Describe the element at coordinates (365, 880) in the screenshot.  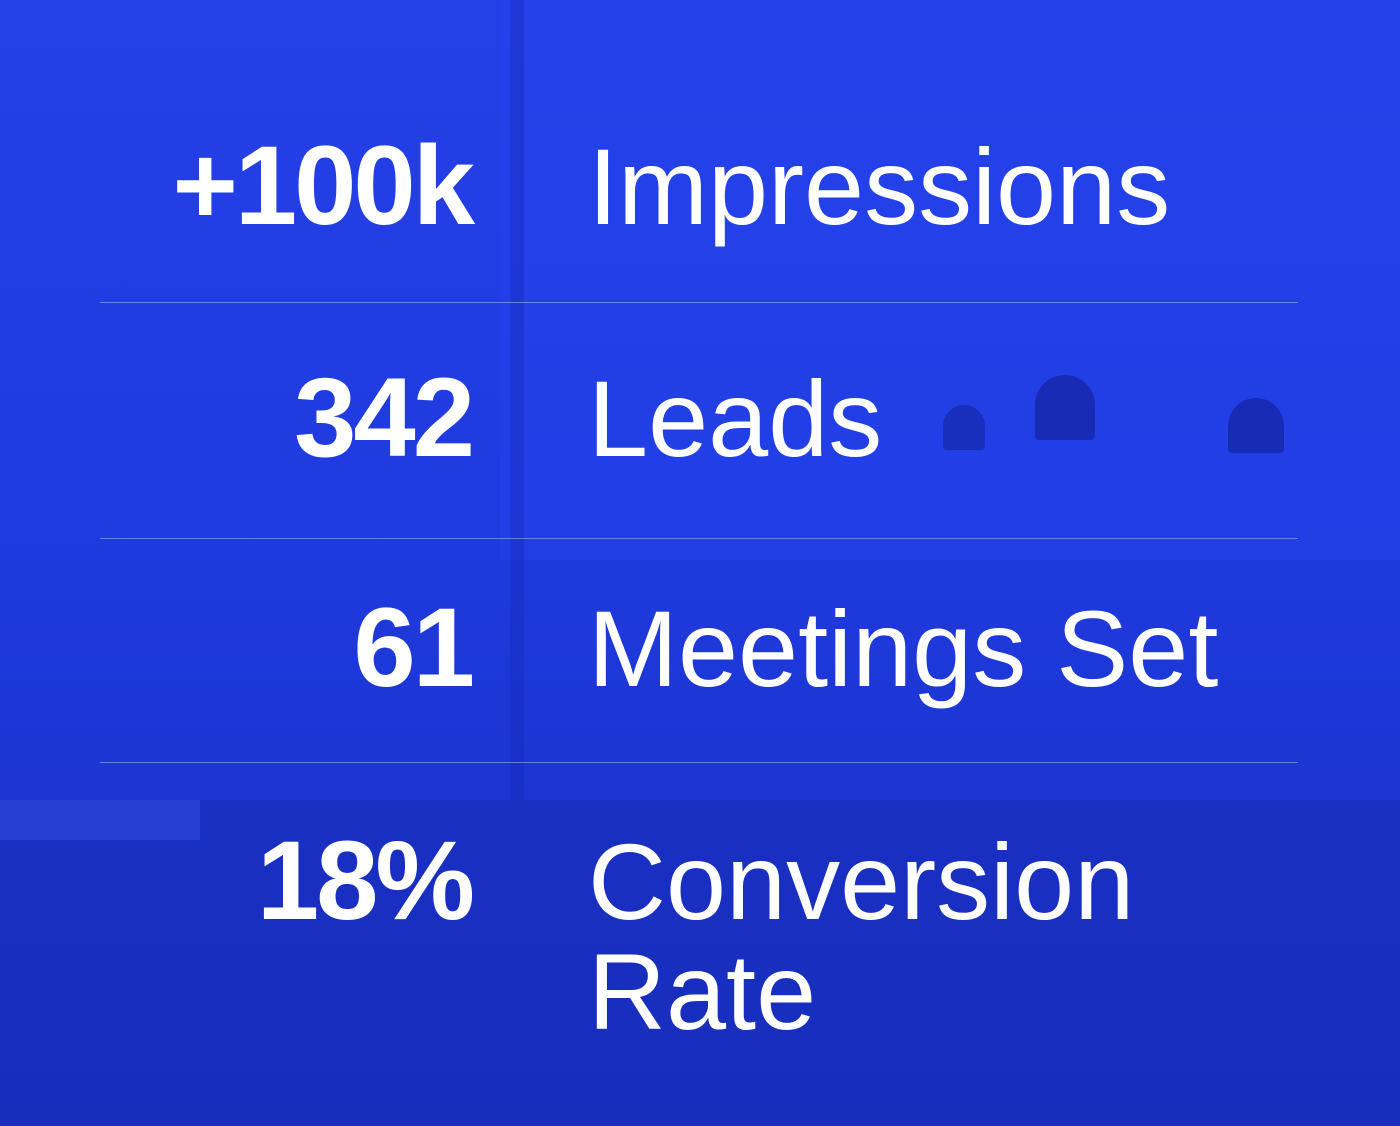
I see `stat-value: 18%` at that location.